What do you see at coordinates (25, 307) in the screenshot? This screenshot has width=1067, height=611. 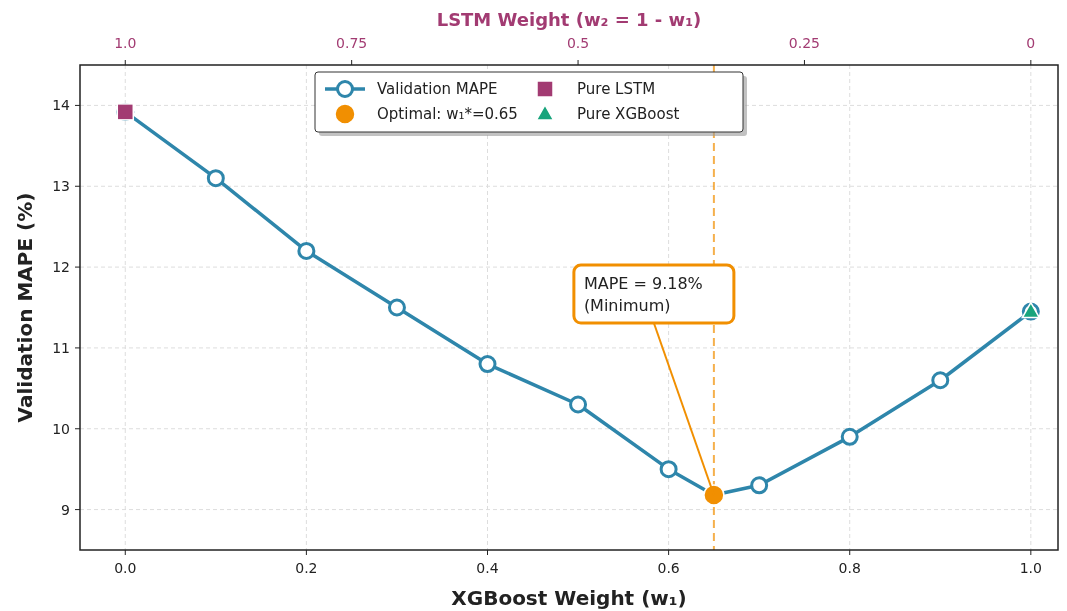 I see `y-axis-title: Validation MAPE (%)` at bounding box center [25, 307].